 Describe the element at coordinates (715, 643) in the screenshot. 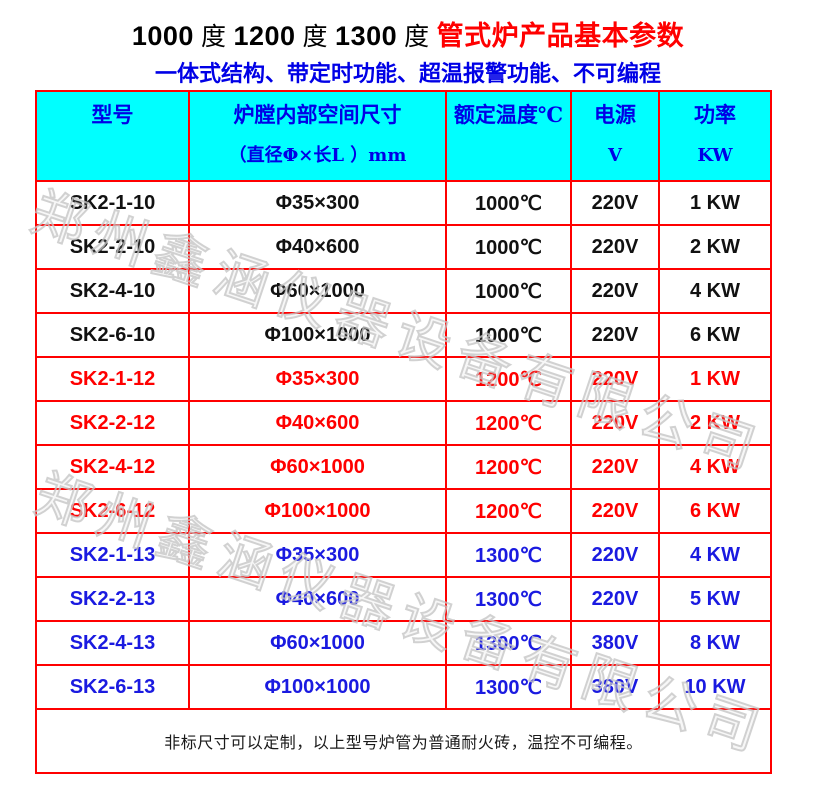

I see `cell-power: 8 KW` at that location.